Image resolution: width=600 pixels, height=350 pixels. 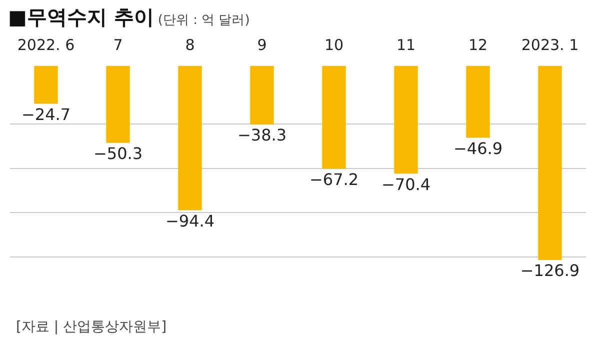 What do you see at coordinates (478, 45) in the screenshot?
I see `x-tick-label: 12` at bounding box center [478, 45].